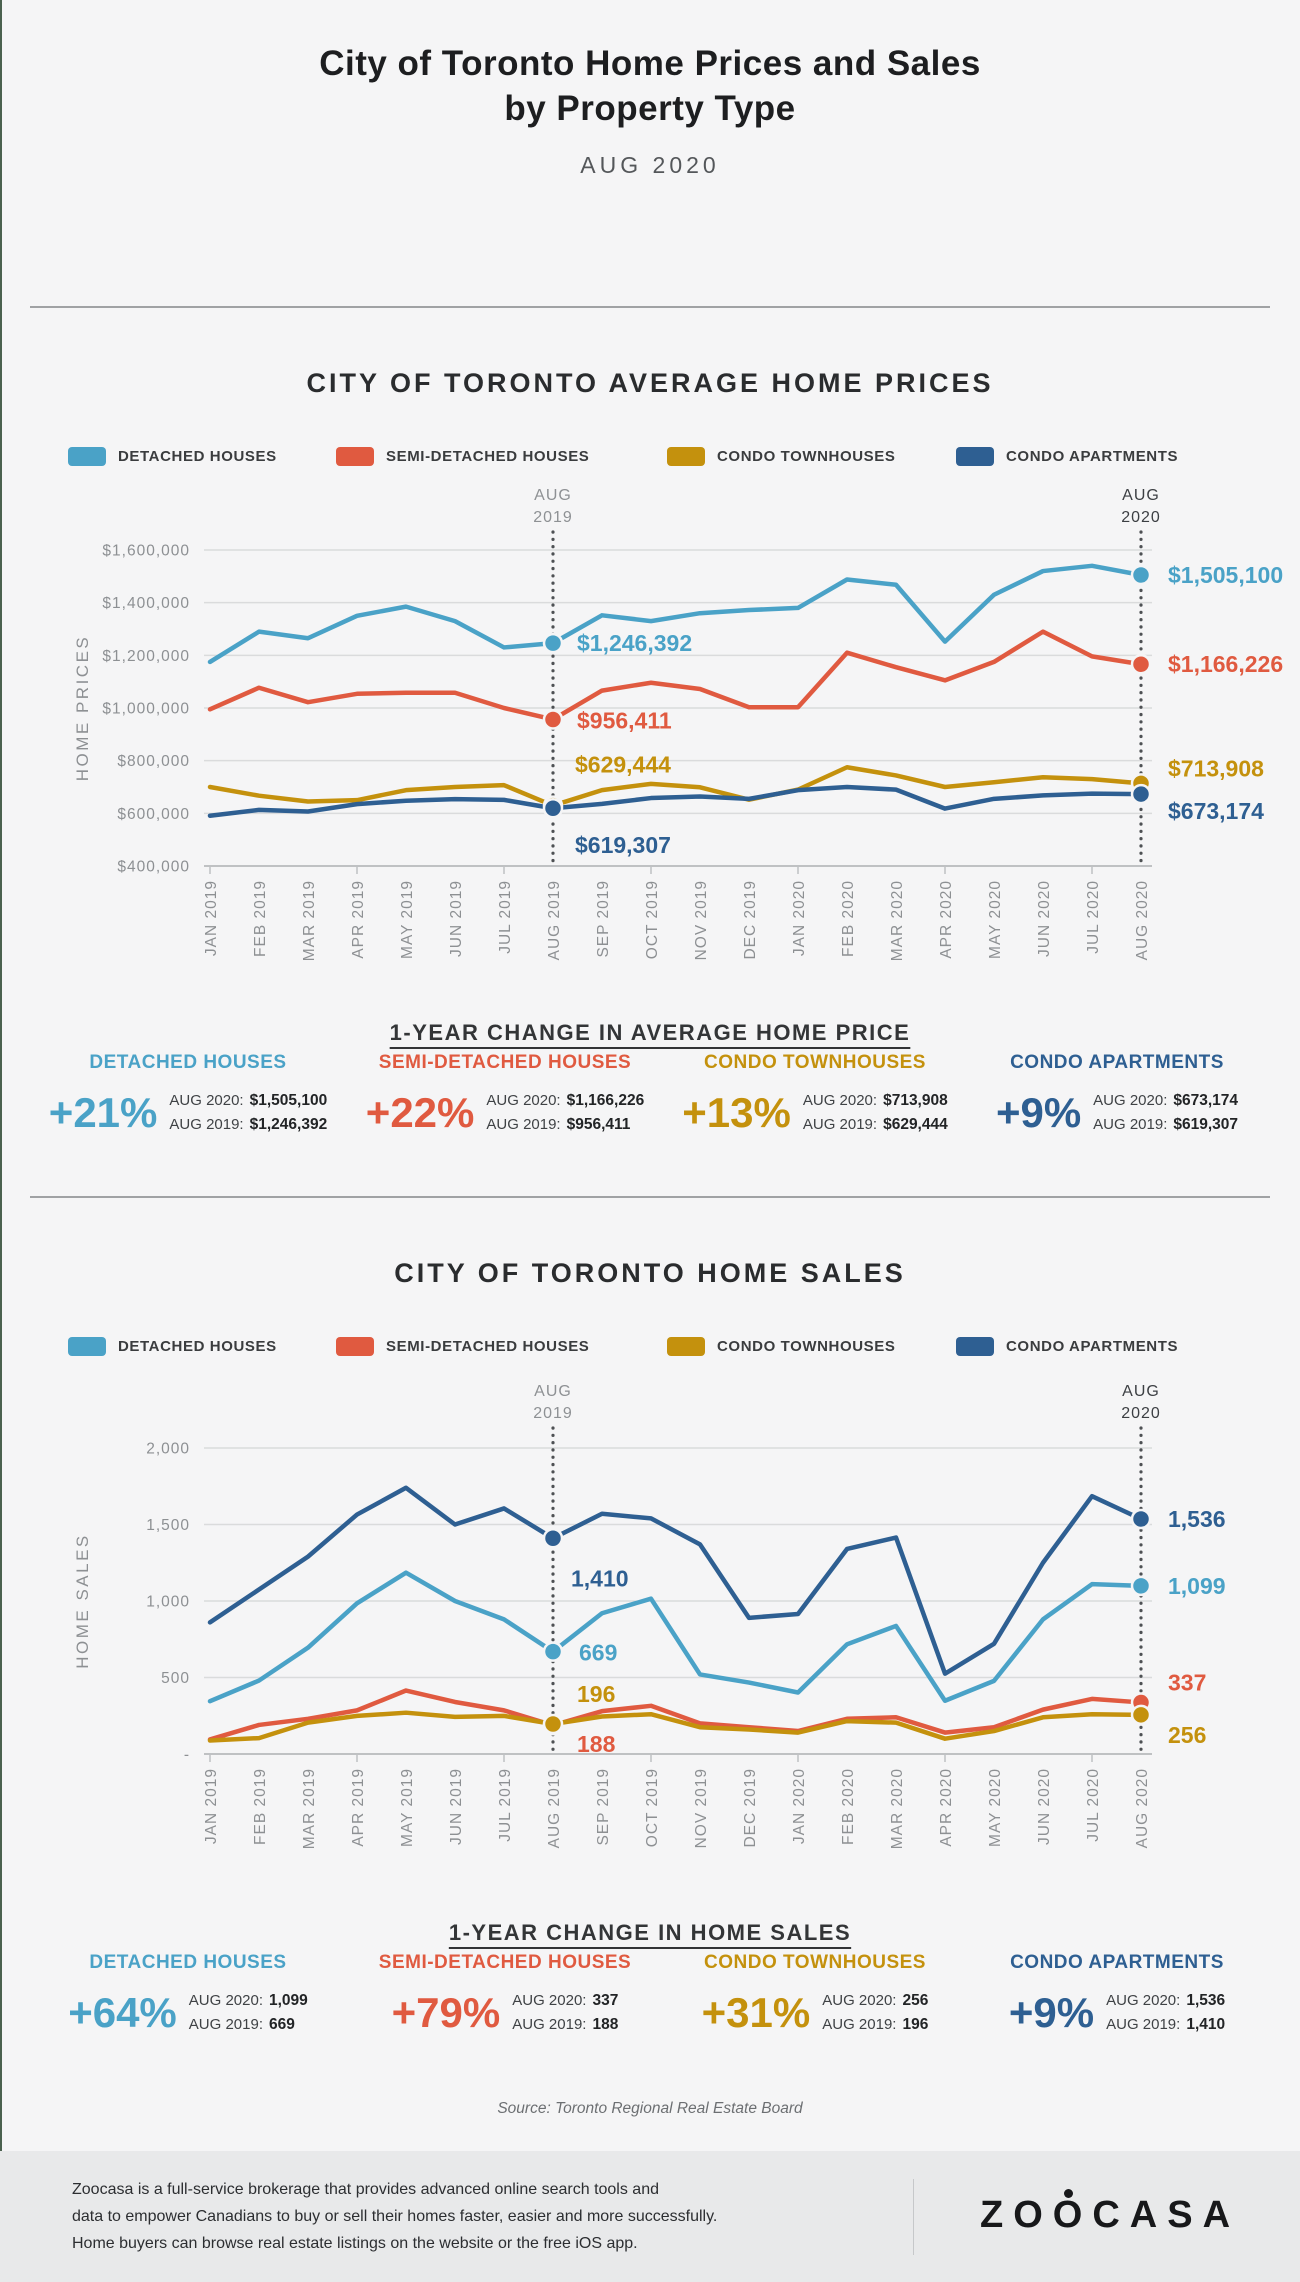  Describe the element at coordinates (1166, 2024) in the screenshot. I see `change-row: AUG 2019: 1,410` at that location.